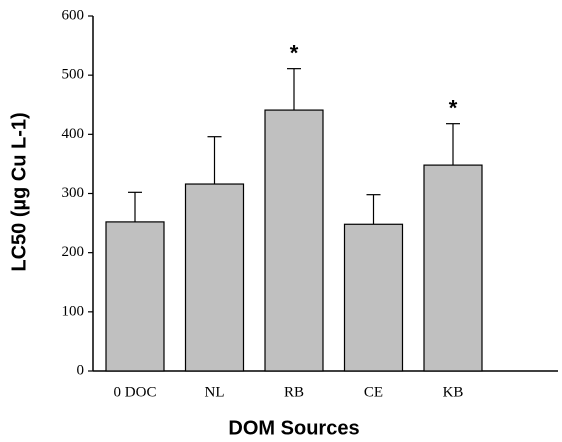  What do you see at coordinates (73, 311) in the screenshot?
I see `y-tick-label: 100` at bounding box center [73, 311].